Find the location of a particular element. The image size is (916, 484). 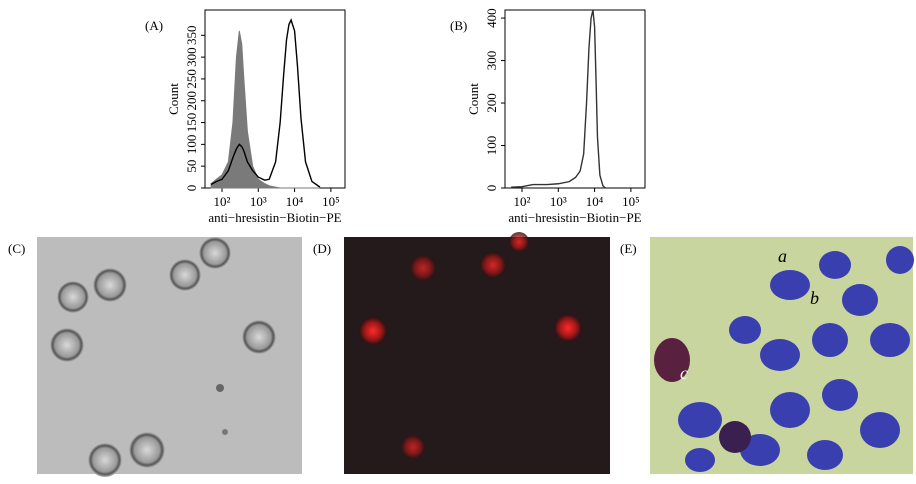

cell-label: b is located at coordinates (814, 298).